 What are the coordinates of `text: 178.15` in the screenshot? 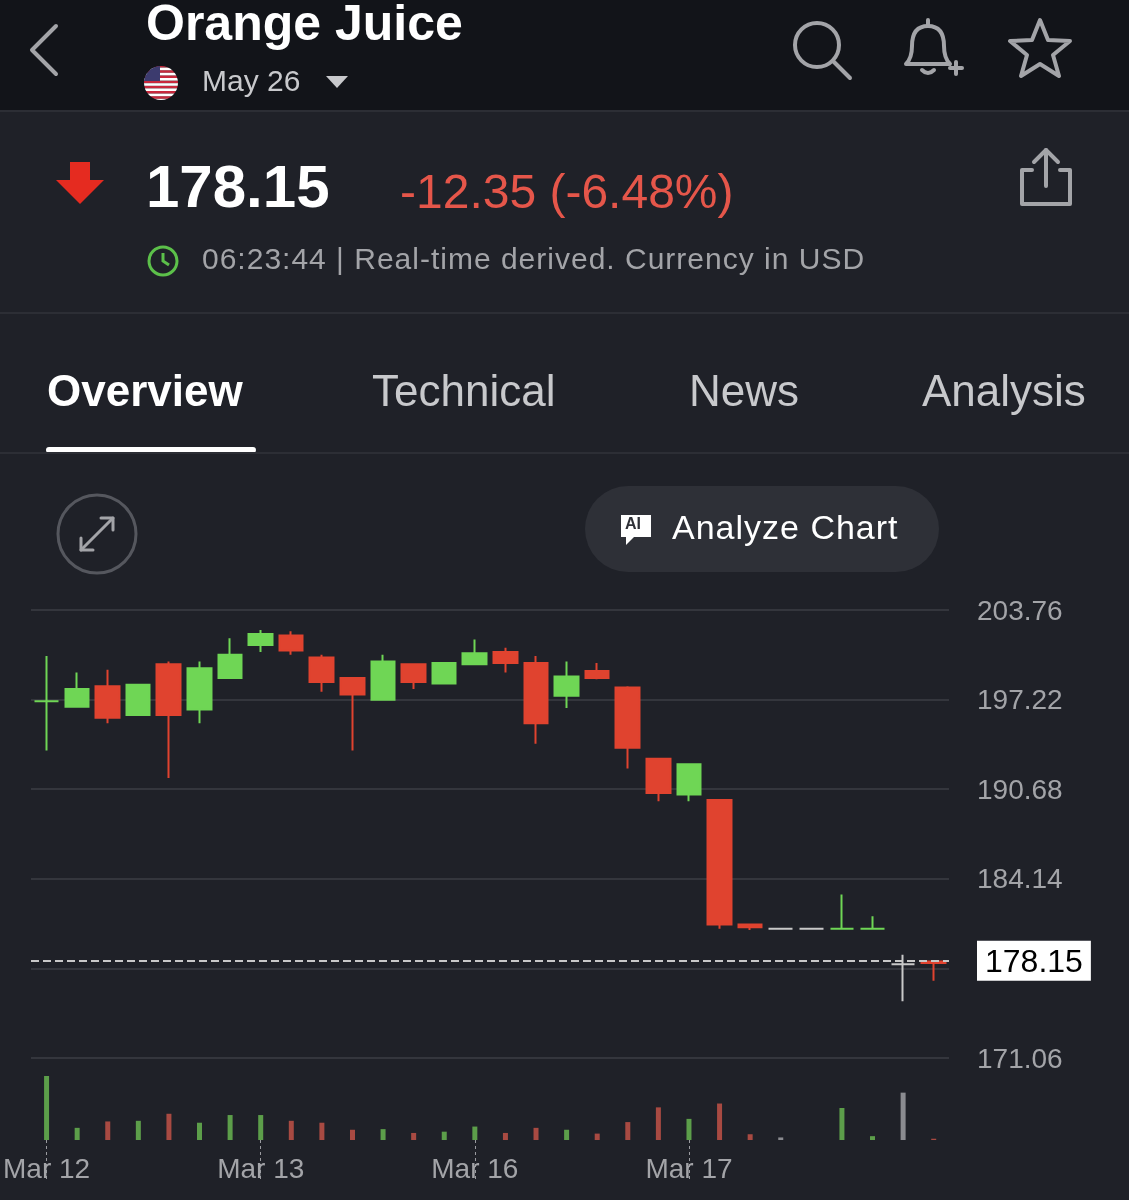 It's located at (238, 186).